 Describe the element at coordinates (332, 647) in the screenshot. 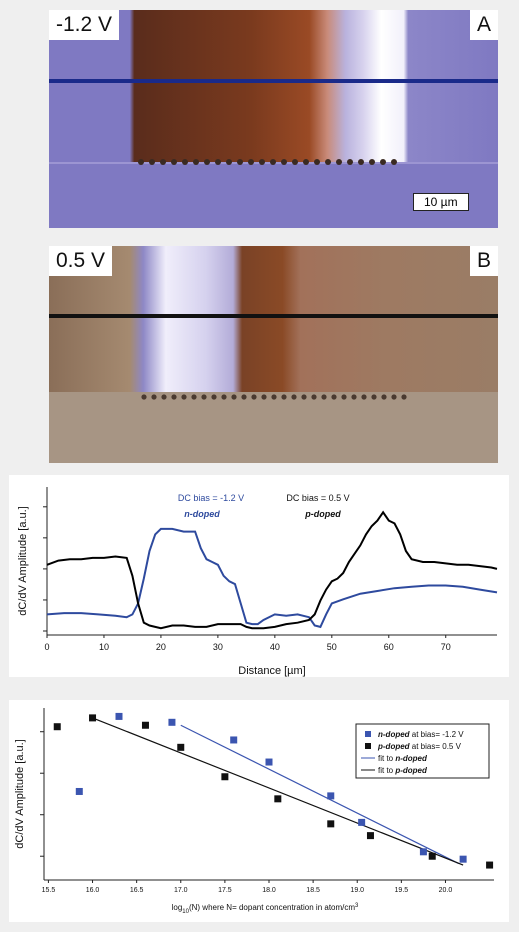

I see `x-tick-label: 50` at that location.